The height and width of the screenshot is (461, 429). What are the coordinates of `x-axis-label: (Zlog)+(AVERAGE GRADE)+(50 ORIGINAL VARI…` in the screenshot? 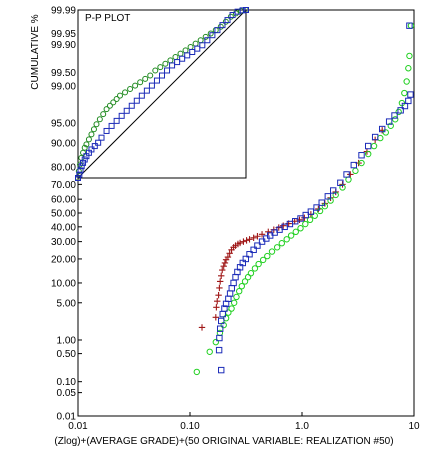 It's located at (223, 441).